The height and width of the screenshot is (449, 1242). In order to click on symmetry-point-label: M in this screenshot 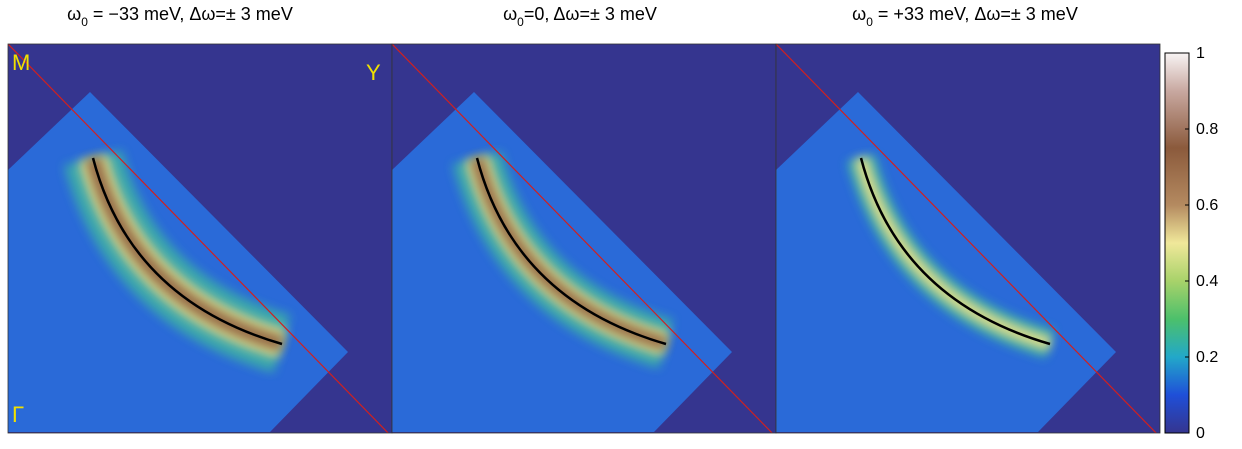, I will do `click(21, 62)`.